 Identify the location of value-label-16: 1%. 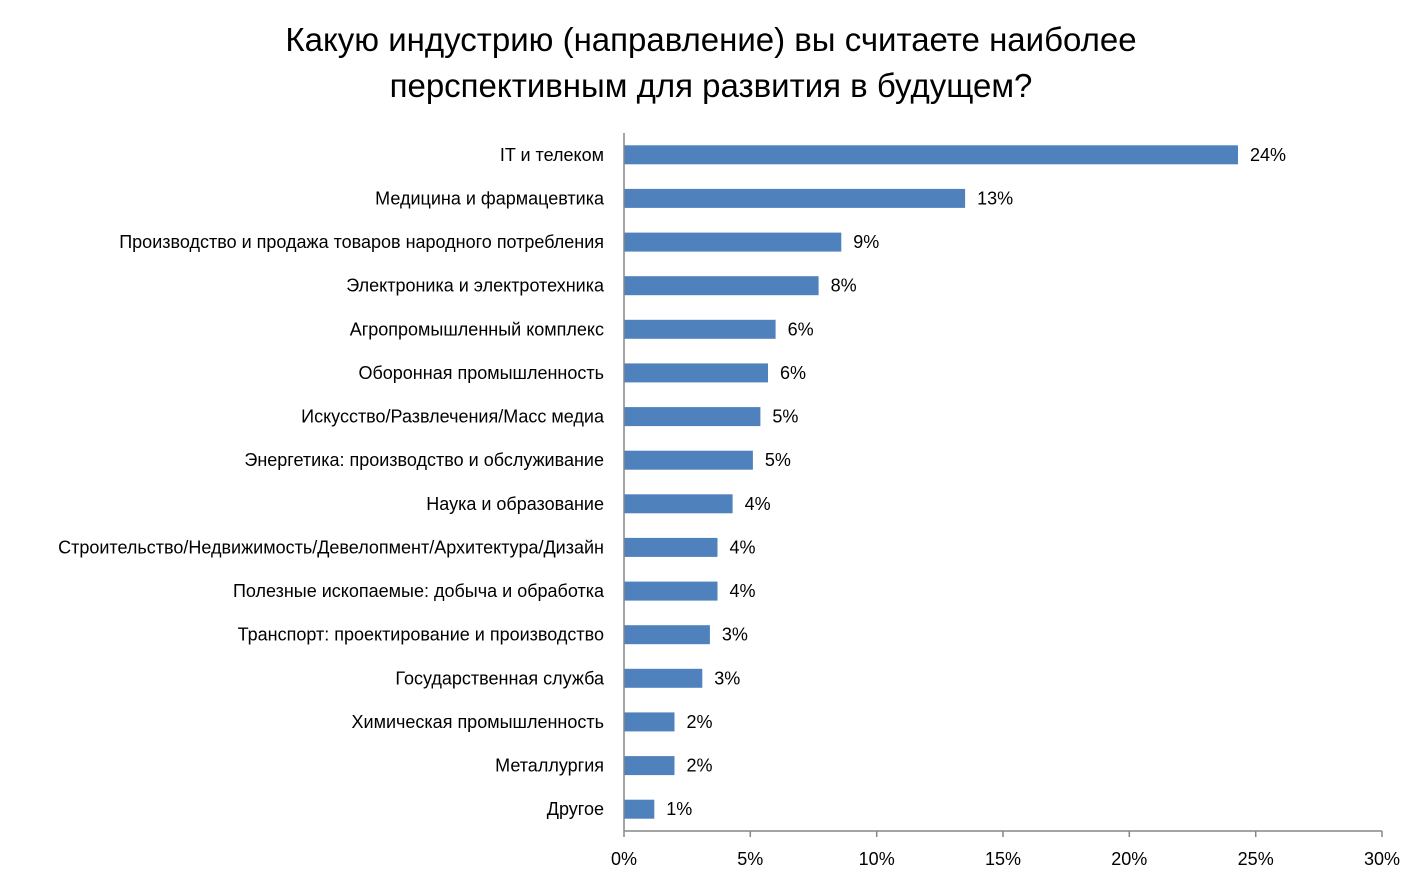
(679, 809).